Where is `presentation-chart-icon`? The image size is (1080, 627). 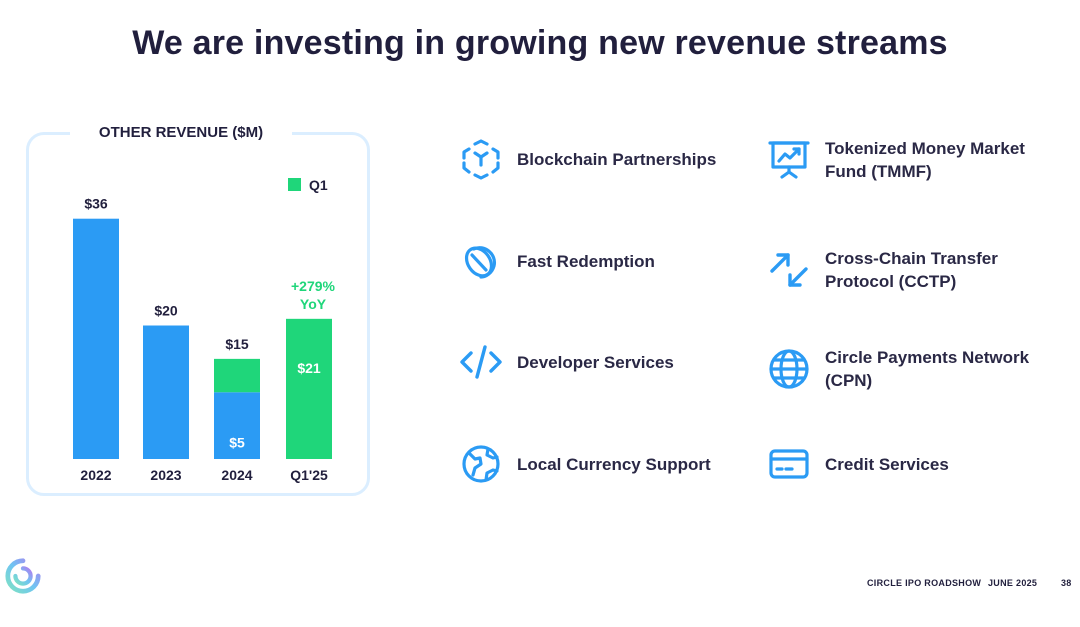
presentation-chart-icon is located at coordinates (789, 160).